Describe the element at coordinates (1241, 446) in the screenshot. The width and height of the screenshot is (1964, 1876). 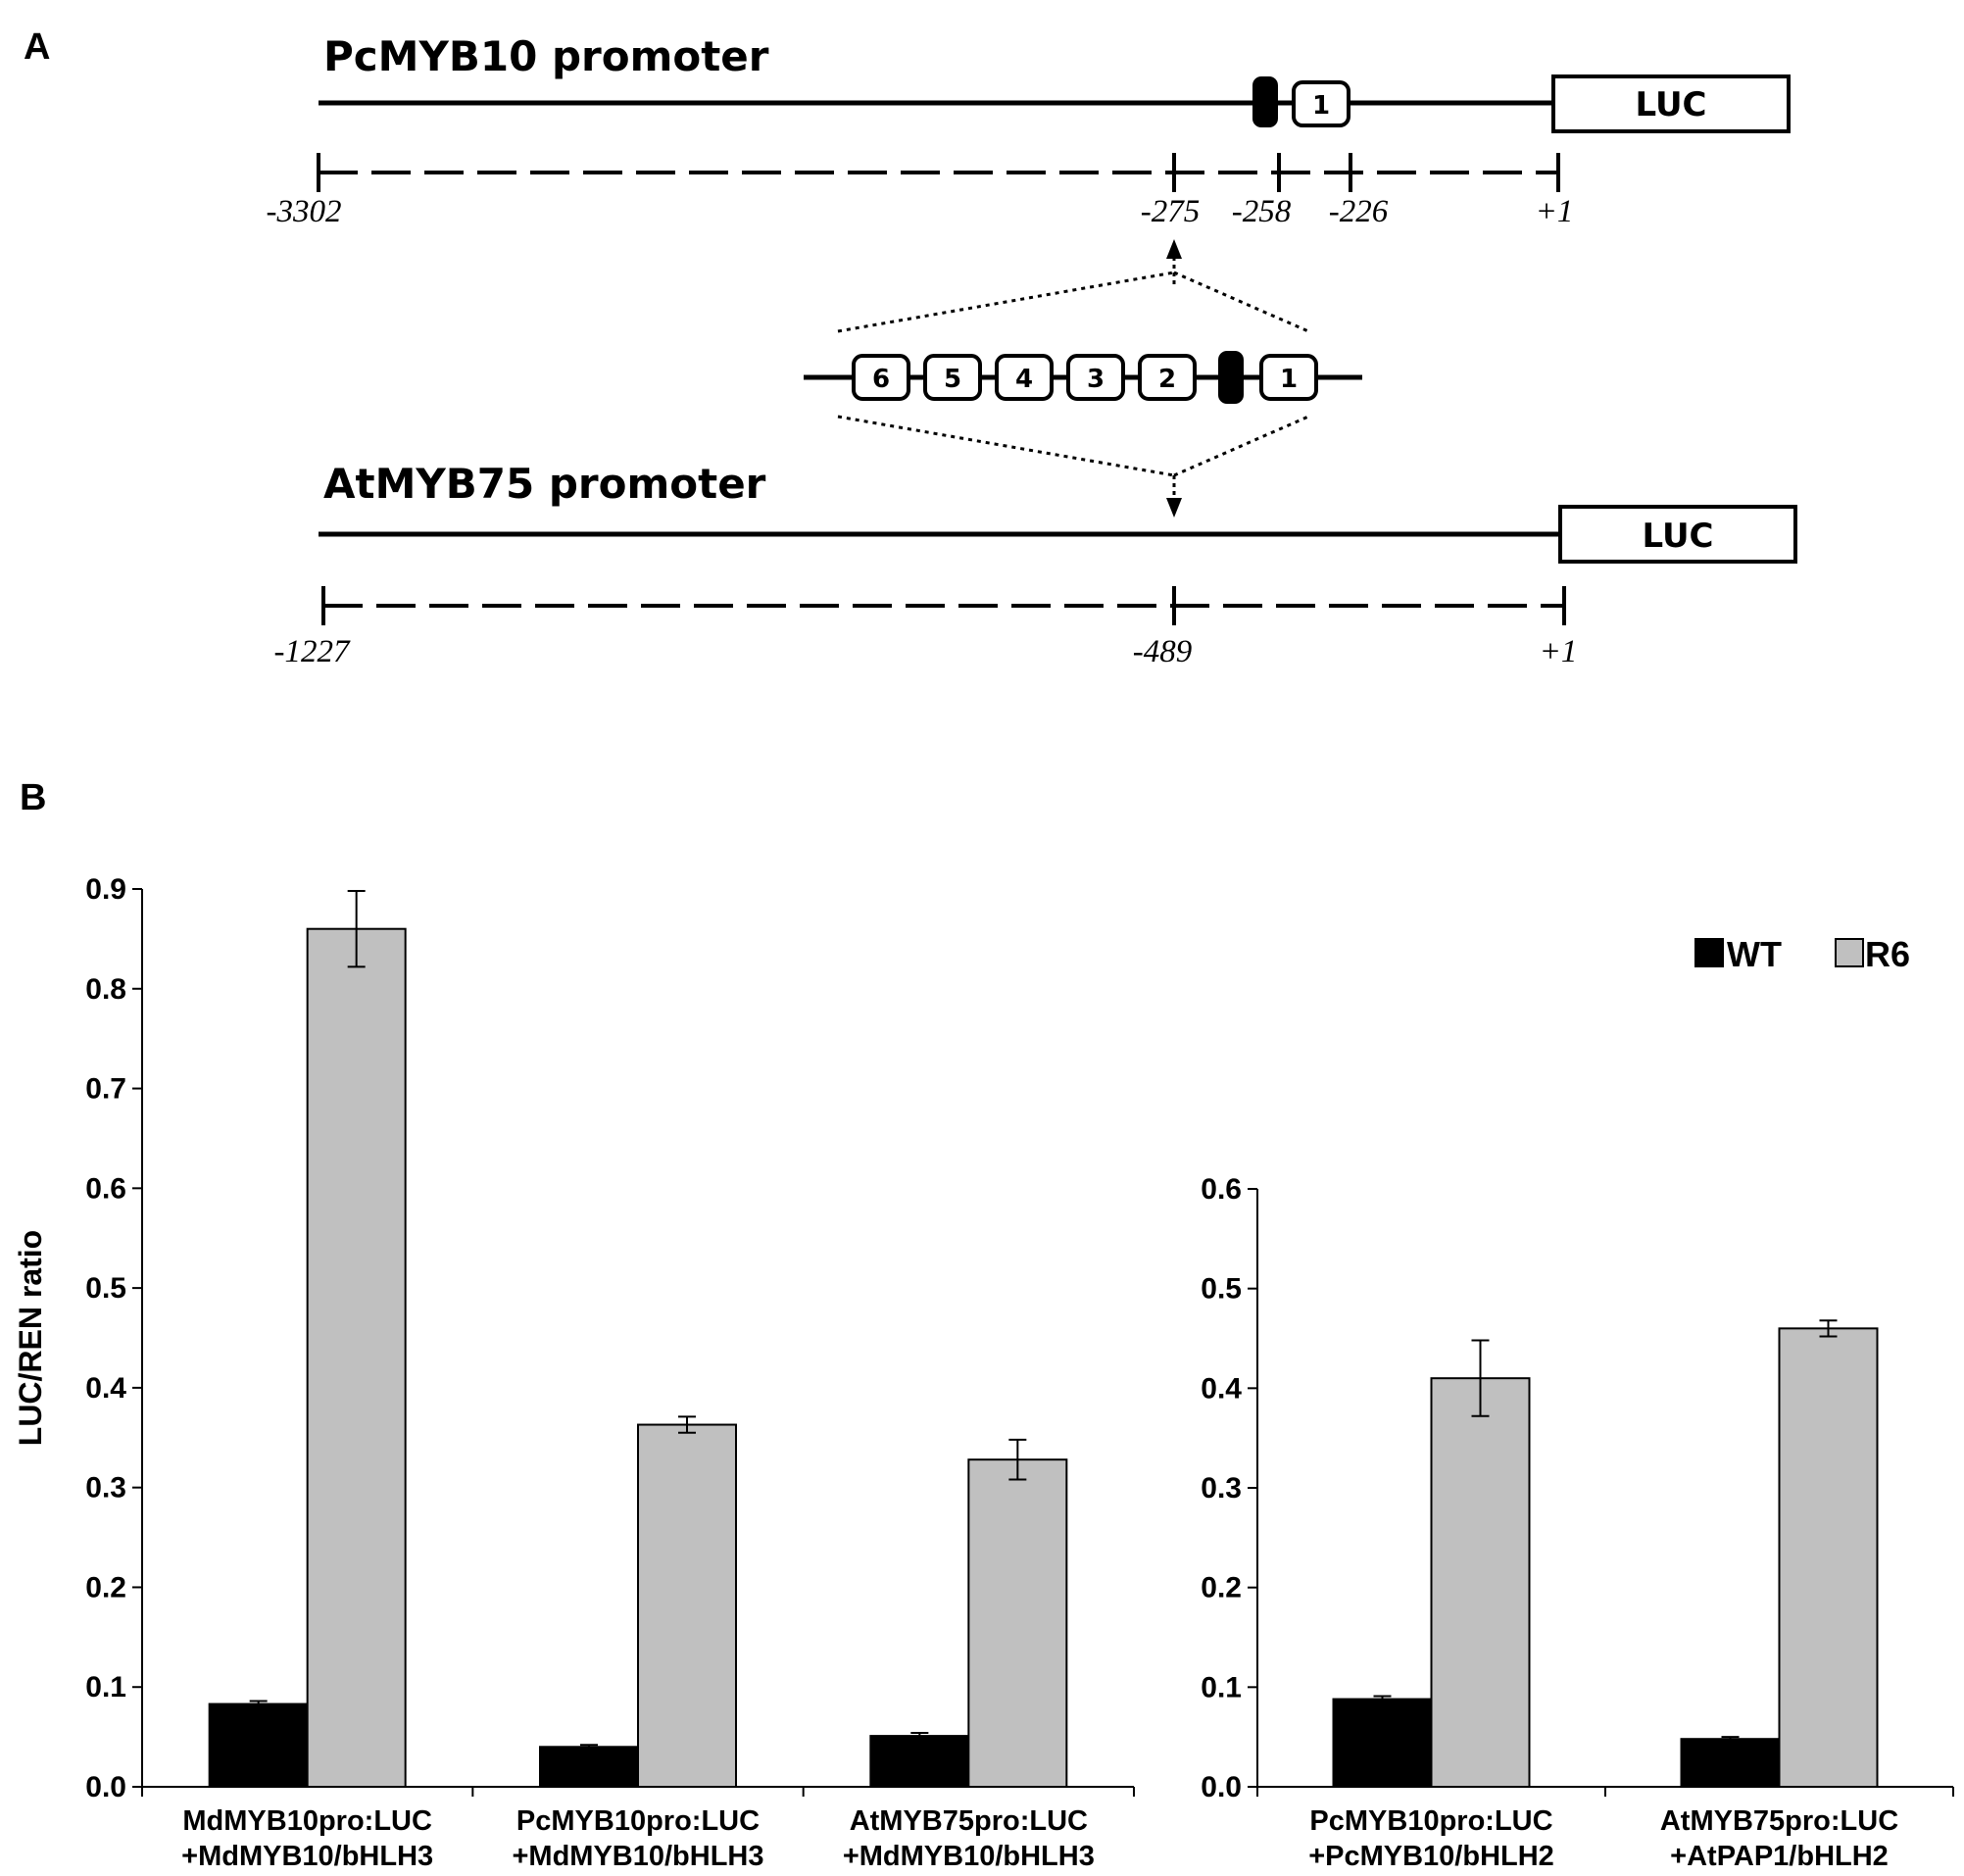
I see `insert-dotted-right-bottom` at that location.